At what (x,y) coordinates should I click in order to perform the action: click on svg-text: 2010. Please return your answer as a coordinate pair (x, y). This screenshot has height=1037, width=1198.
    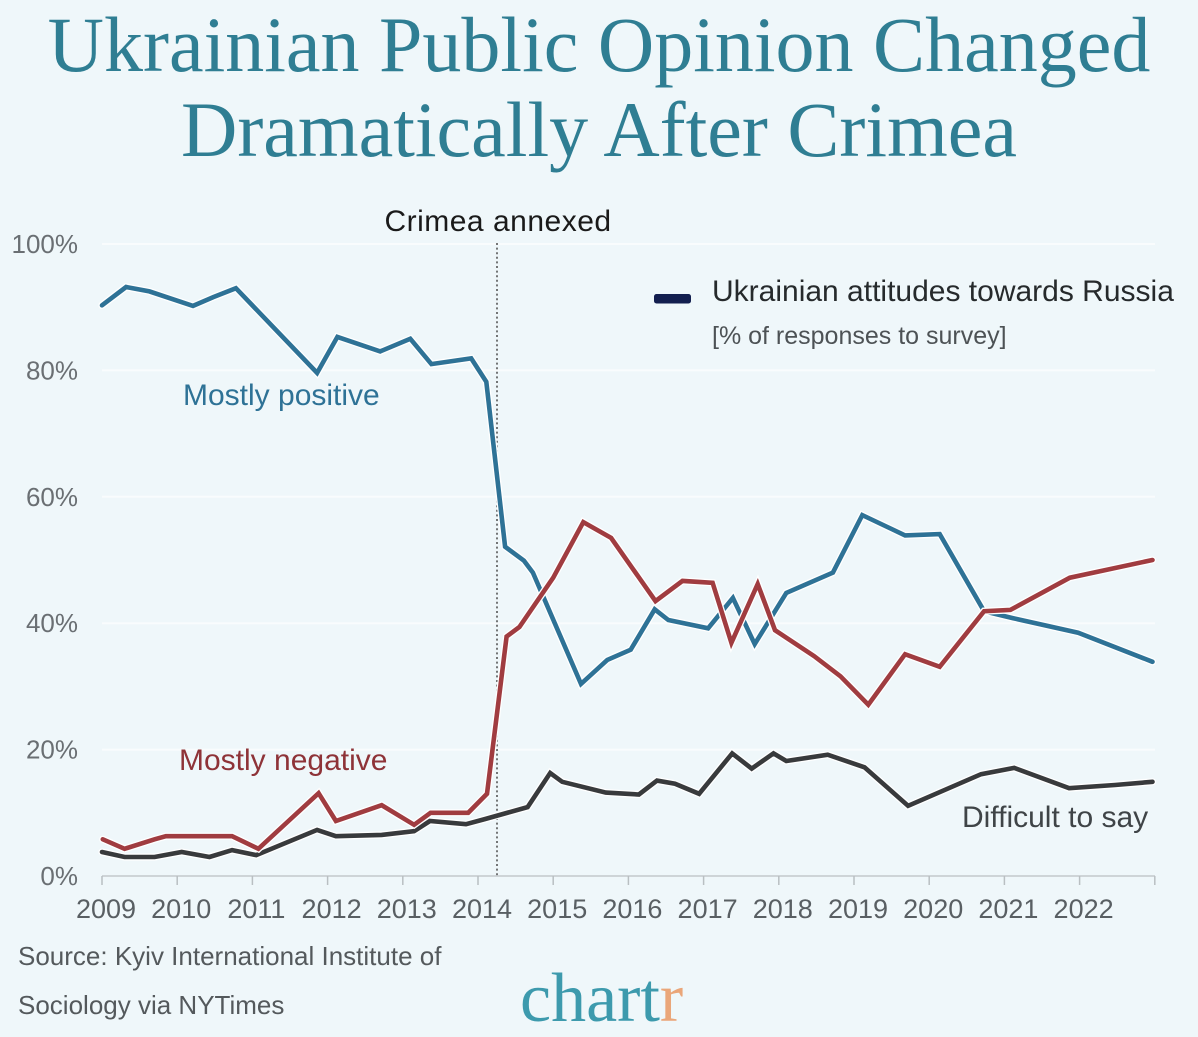
    Looking at the image, I should click on (181, 909).